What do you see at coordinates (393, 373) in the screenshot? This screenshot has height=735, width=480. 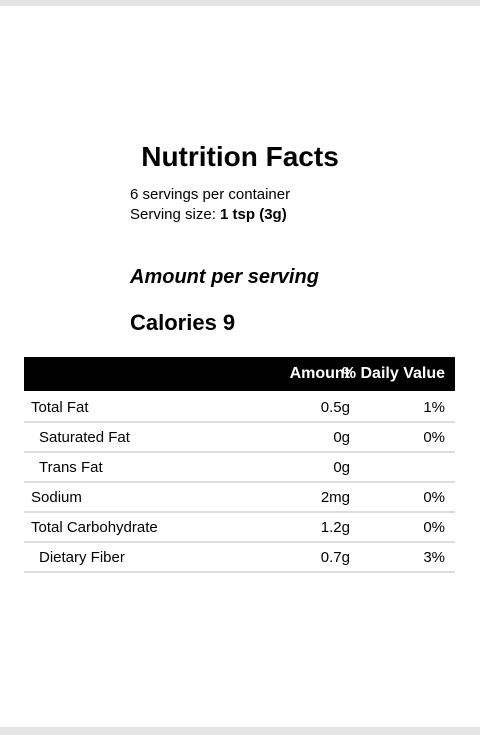 I see `column-header: % Daily Value` at bounding box center [393, 373].